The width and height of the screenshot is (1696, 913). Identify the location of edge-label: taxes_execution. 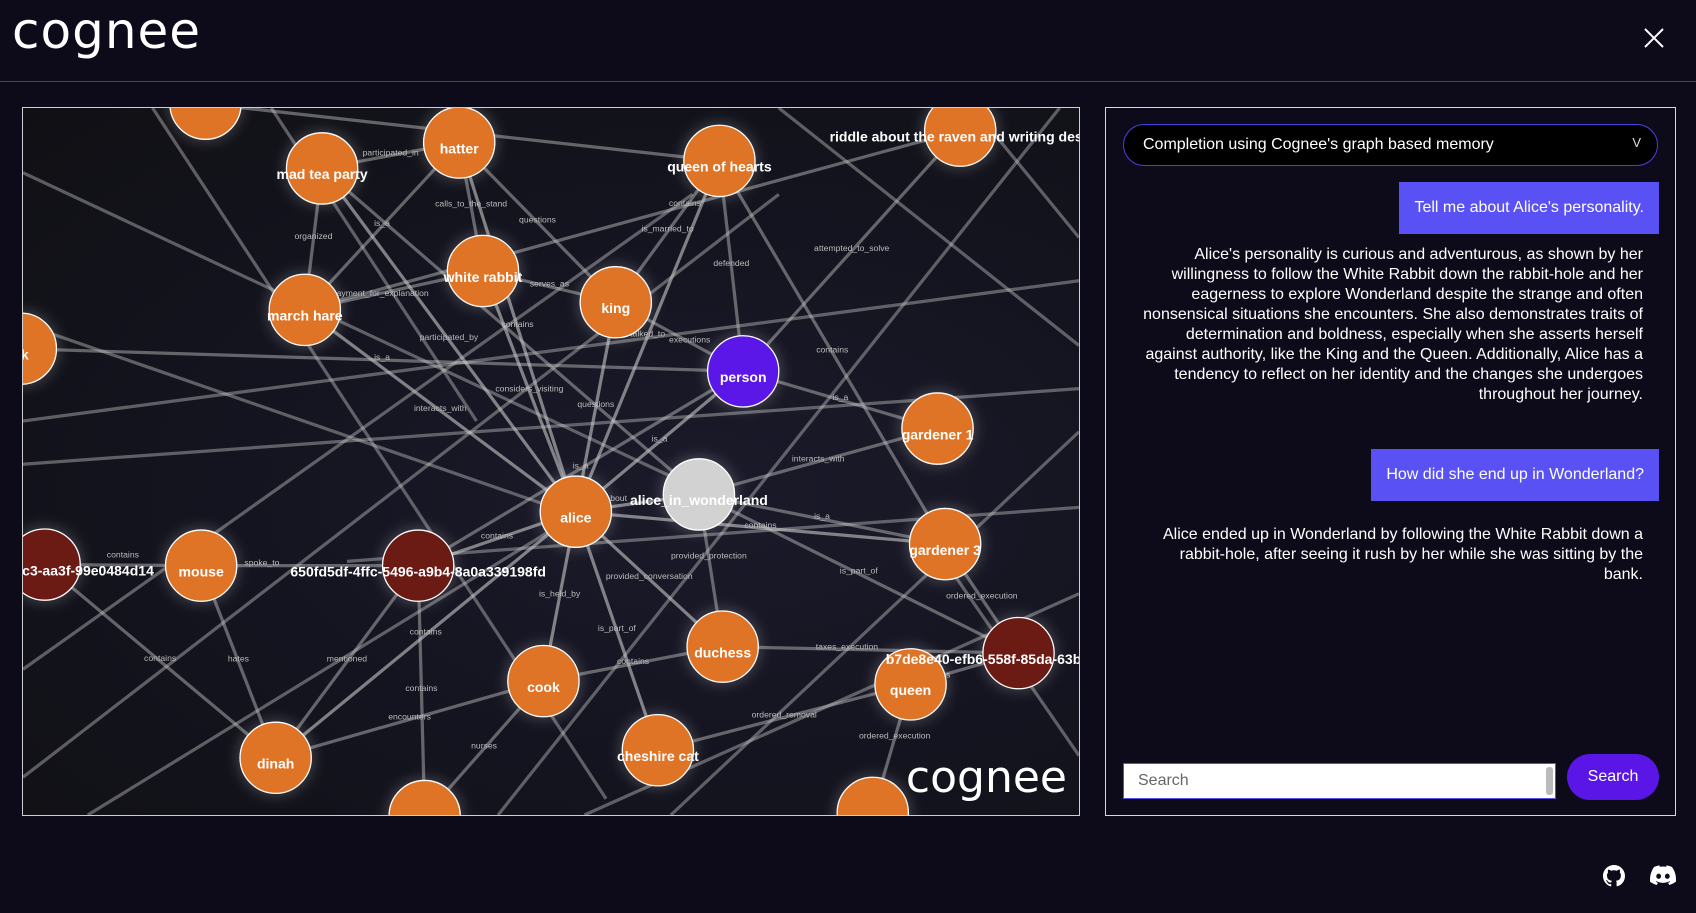
(847, 646).